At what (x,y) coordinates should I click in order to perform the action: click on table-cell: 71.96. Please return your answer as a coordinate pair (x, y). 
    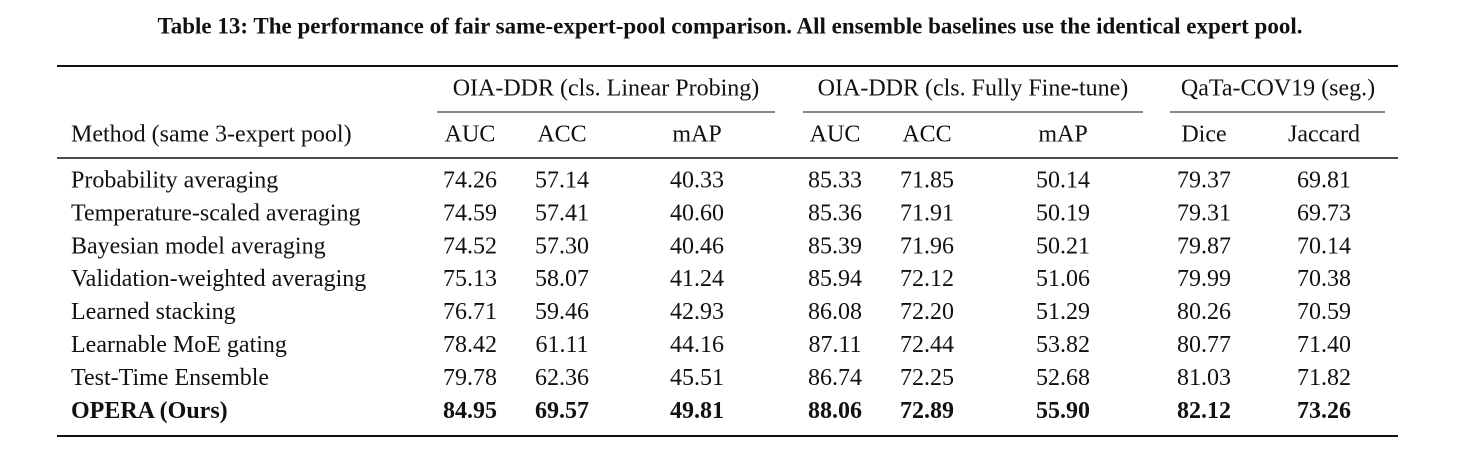
    Looking at the image, I should click on (927, 246).